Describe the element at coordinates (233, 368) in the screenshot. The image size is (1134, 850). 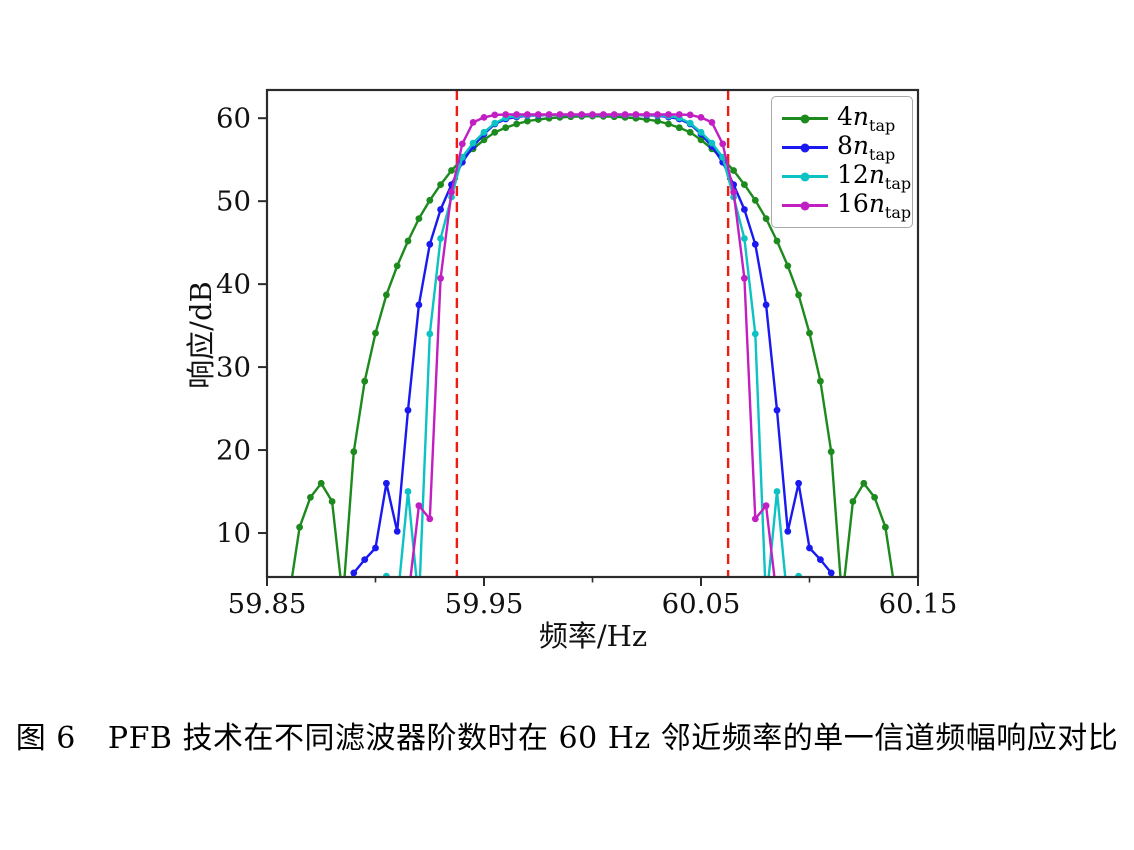
I see `y-tick-label: 30` at that location.